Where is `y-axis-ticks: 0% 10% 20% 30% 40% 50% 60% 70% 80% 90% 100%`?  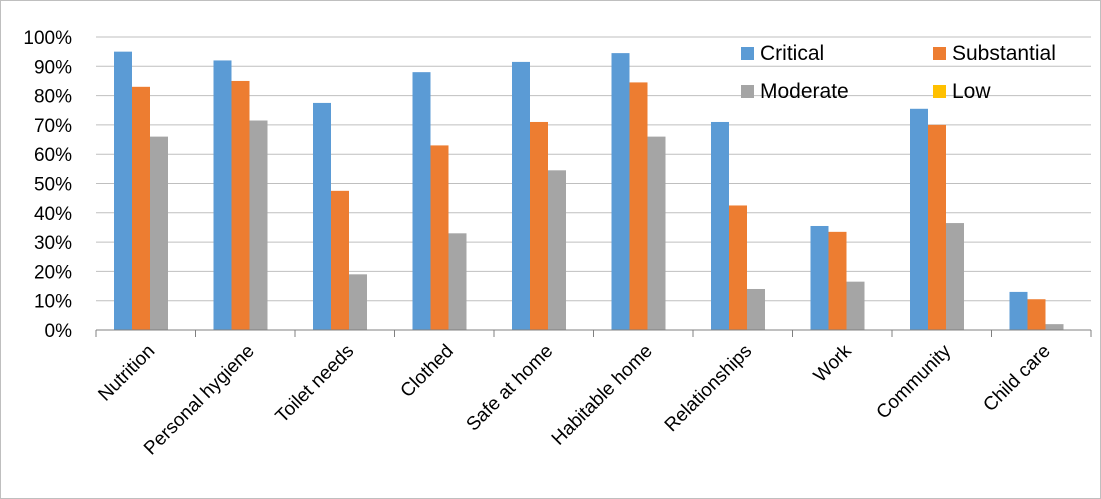
y-axis-ticks: 0% 10% 20% 30% 40% 50% 60% 70% 80% 90% 100% is located at coordinates (47, 185).